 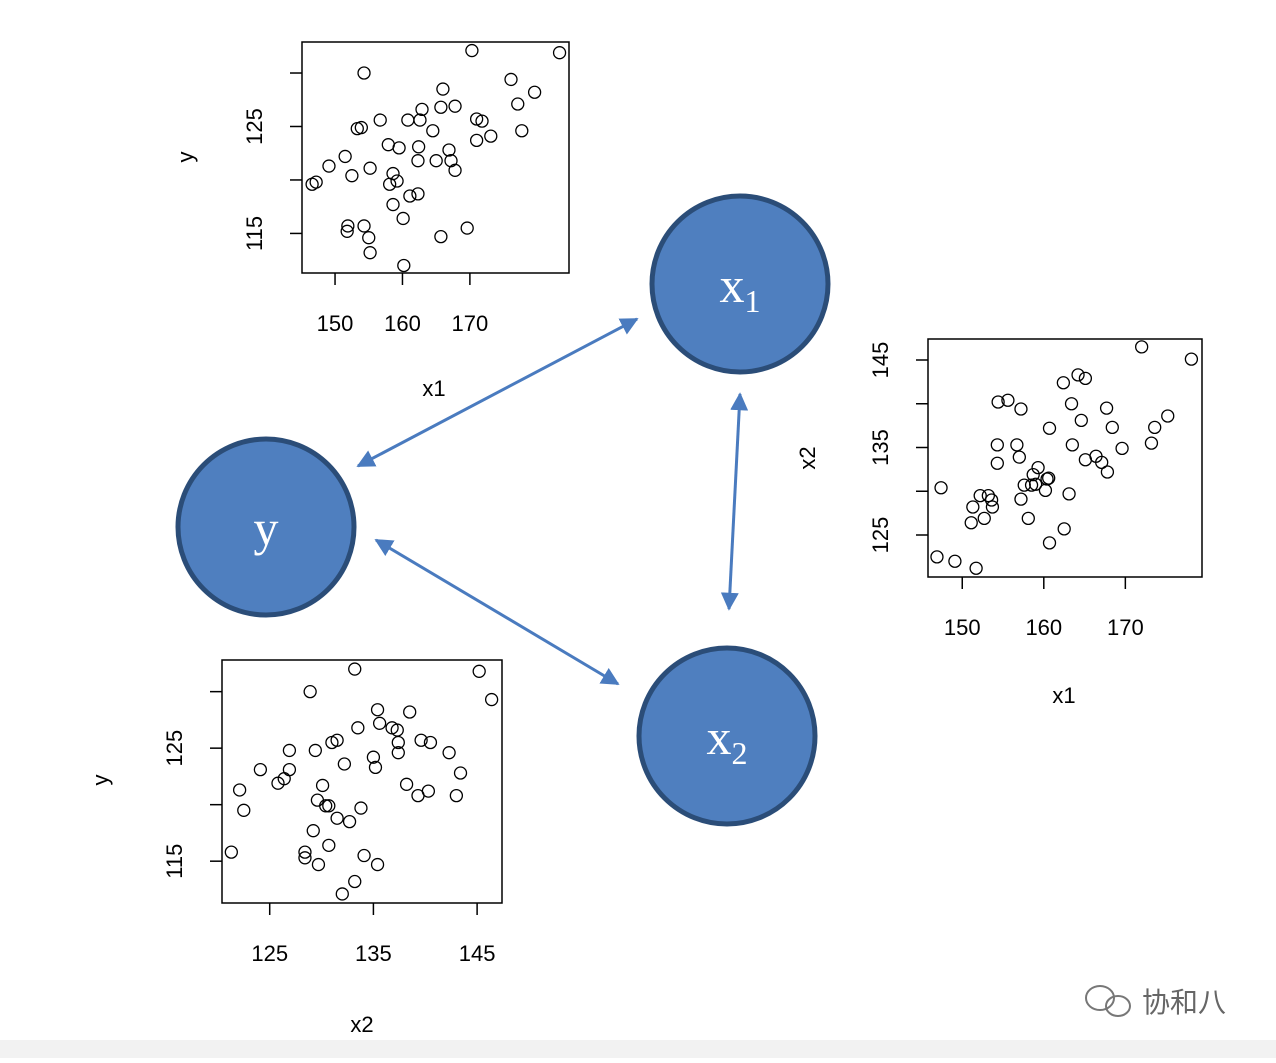 I want to click on x-tick-label: 170, so click(x=1125, y=627).